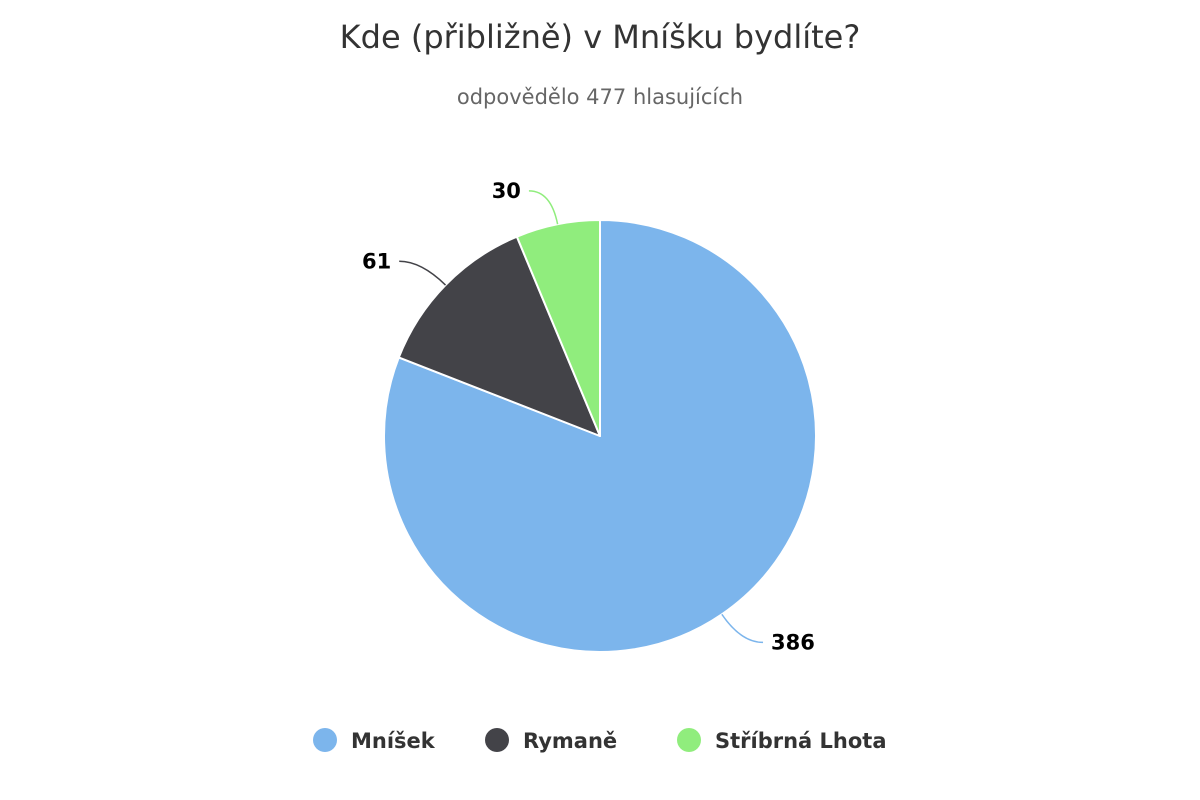  What do you see at coordinates (506, 191) in the screenshot?
I see `data-label-stribrna-lhota: 30` at bounding box center [506, 191].